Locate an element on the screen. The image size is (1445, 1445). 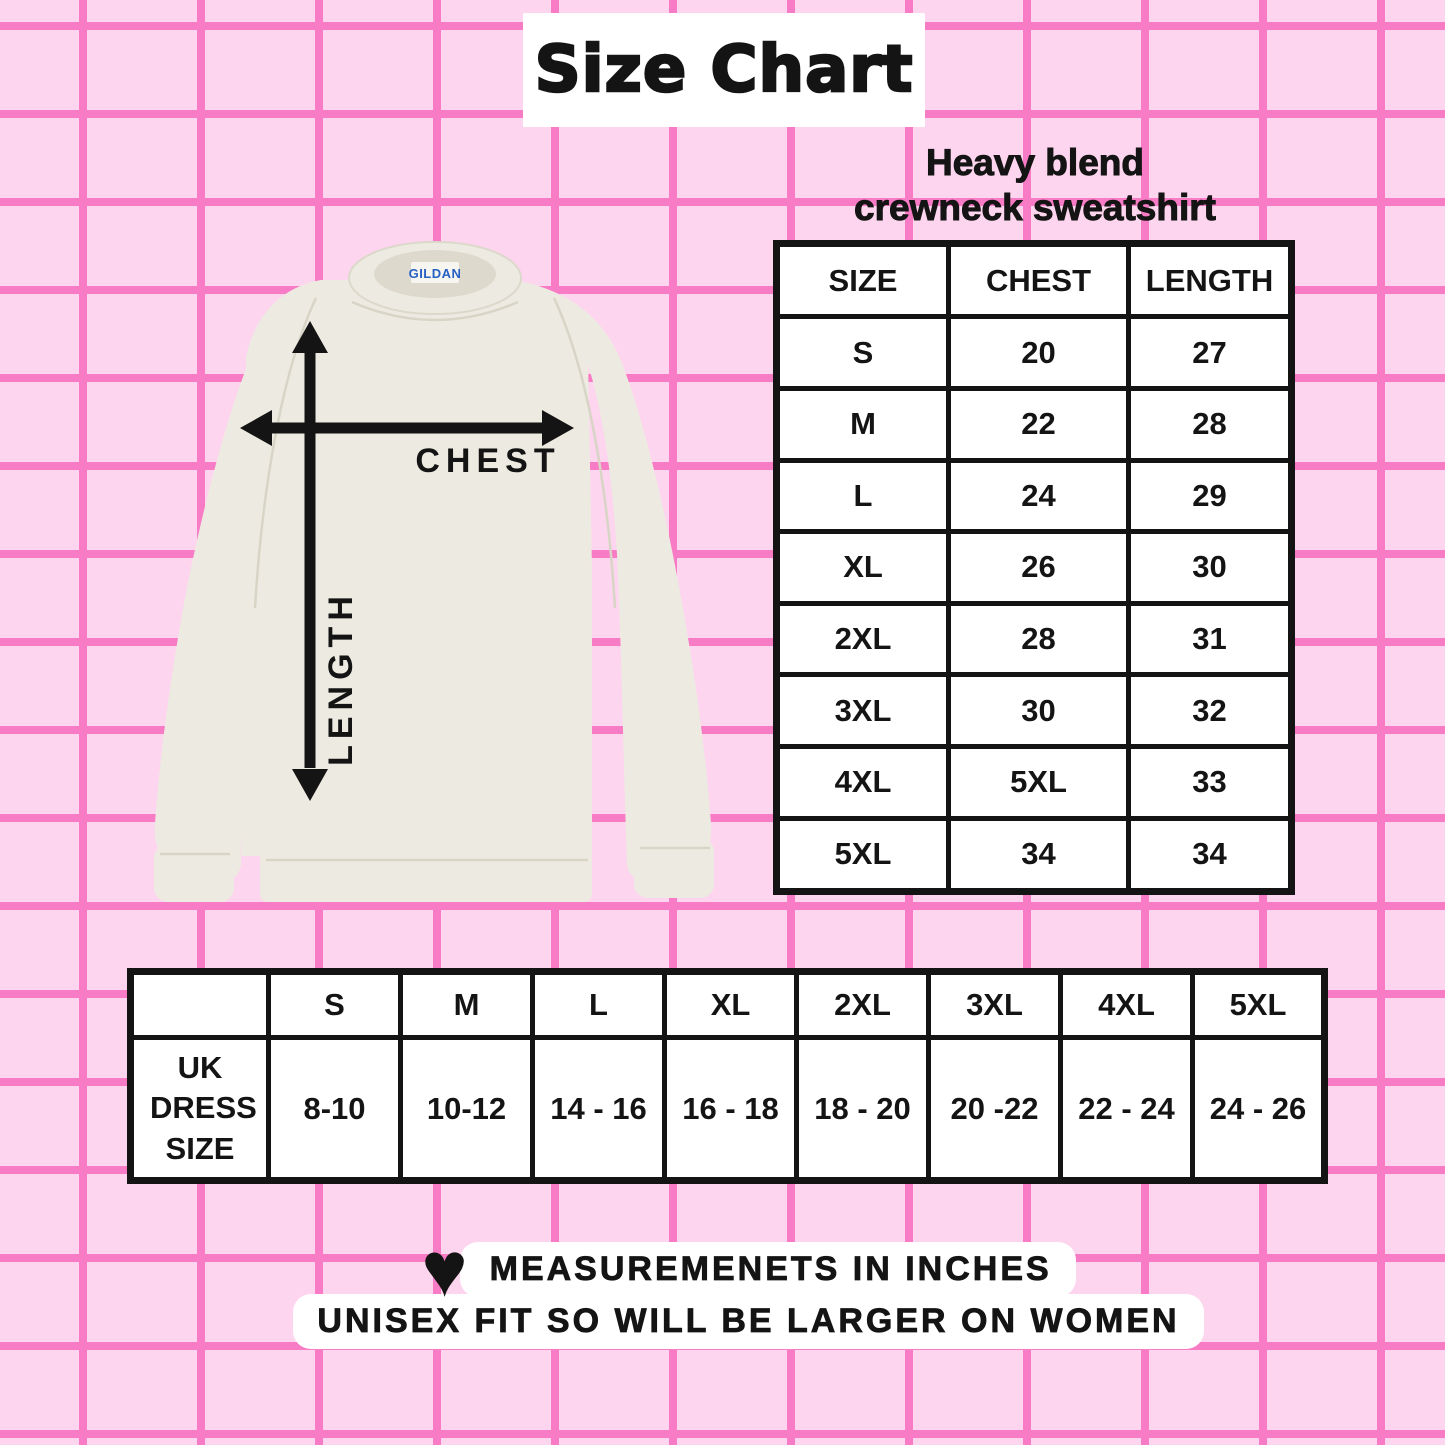
row-header-uk-dress-size: UK DRESS SIZE is located at coordinates (199, 1109).